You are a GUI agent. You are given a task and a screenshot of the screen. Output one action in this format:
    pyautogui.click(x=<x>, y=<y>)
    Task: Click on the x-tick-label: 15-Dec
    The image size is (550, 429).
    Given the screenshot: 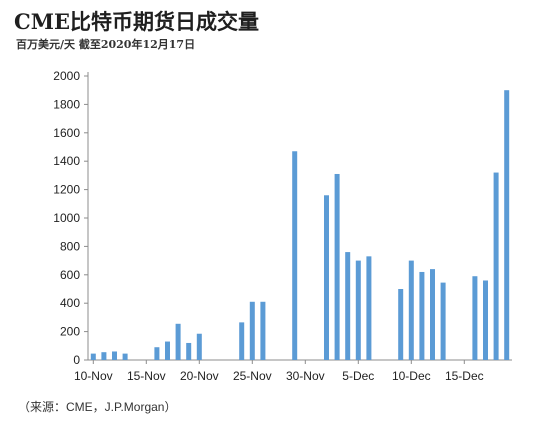 What is the action you would take?
    pyautogui.click(x=464, y=376)
    